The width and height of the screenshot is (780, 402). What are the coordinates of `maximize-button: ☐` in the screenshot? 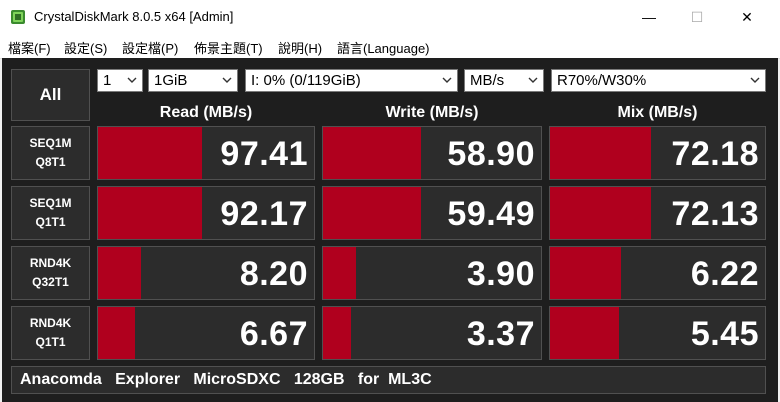 It's located at (697, 17).